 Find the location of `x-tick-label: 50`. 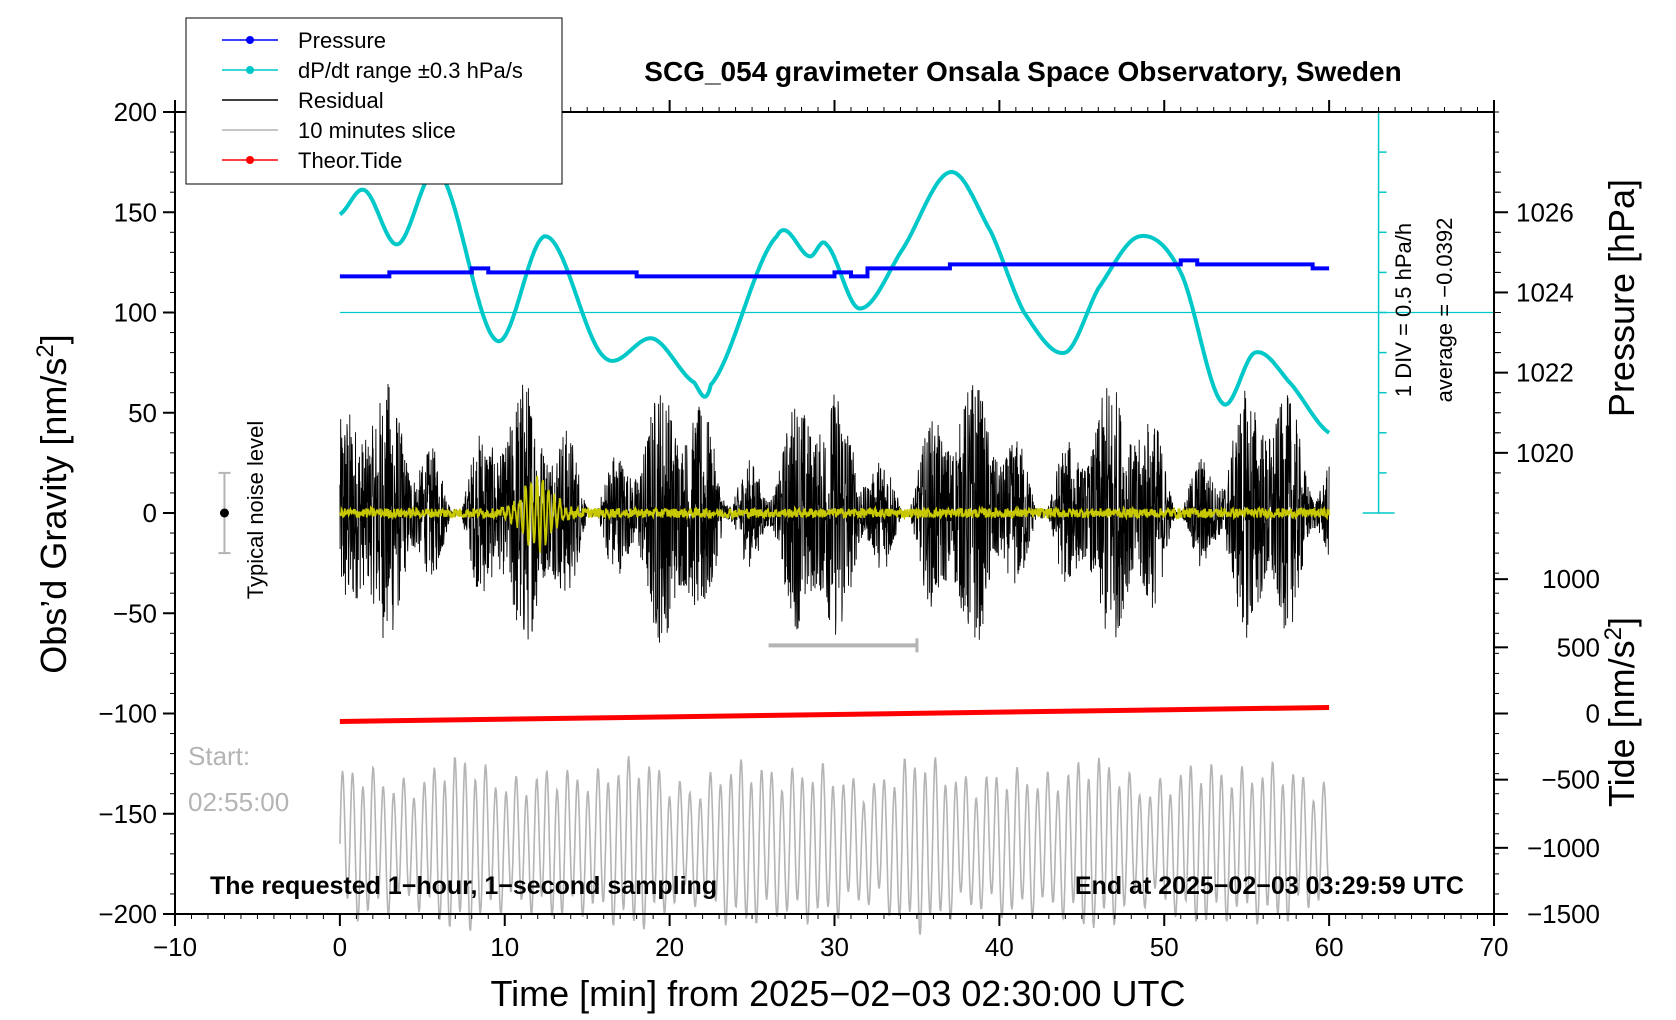

x-tick-label: 50 is located at coordinates (1164, 947).